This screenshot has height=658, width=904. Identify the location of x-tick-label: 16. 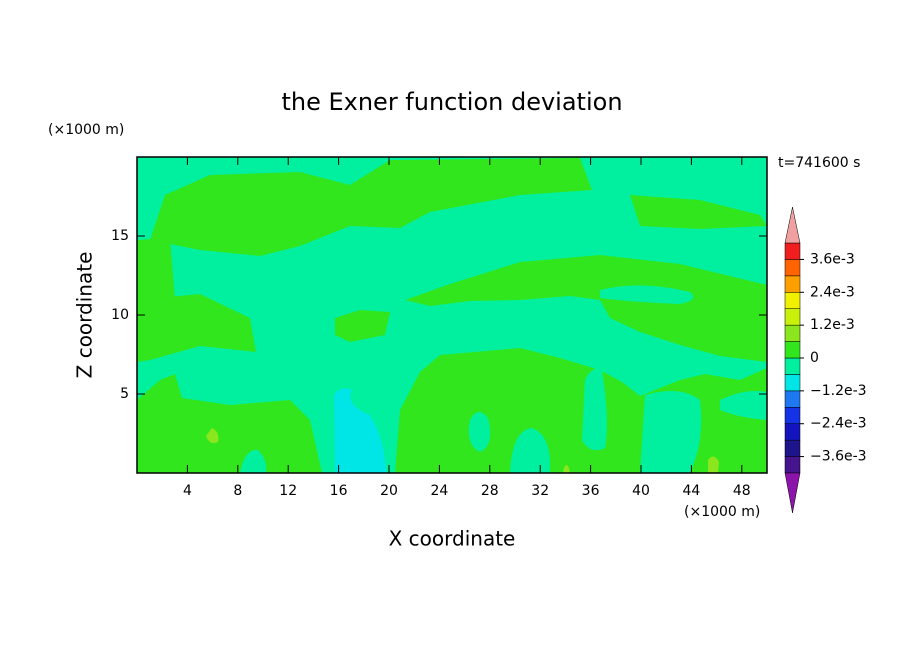
(339, 491).